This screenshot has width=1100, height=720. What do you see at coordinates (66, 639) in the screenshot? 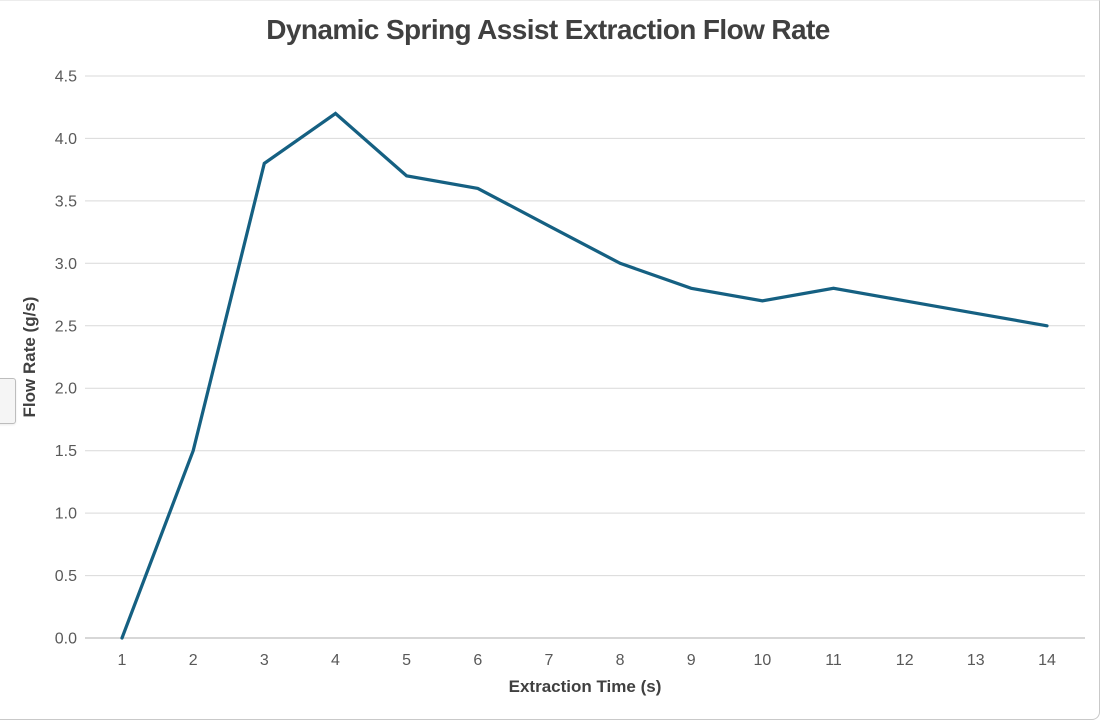
I see `y-tick-label: 0.0` at bounding box center [66, 639].